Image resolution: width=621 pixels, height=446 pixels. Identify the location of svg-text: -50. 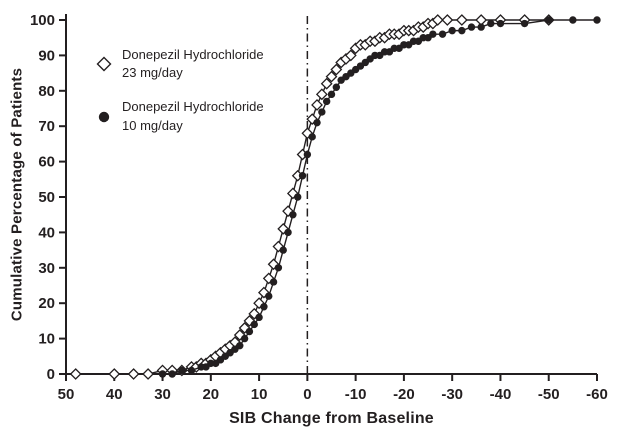
(549, 394).